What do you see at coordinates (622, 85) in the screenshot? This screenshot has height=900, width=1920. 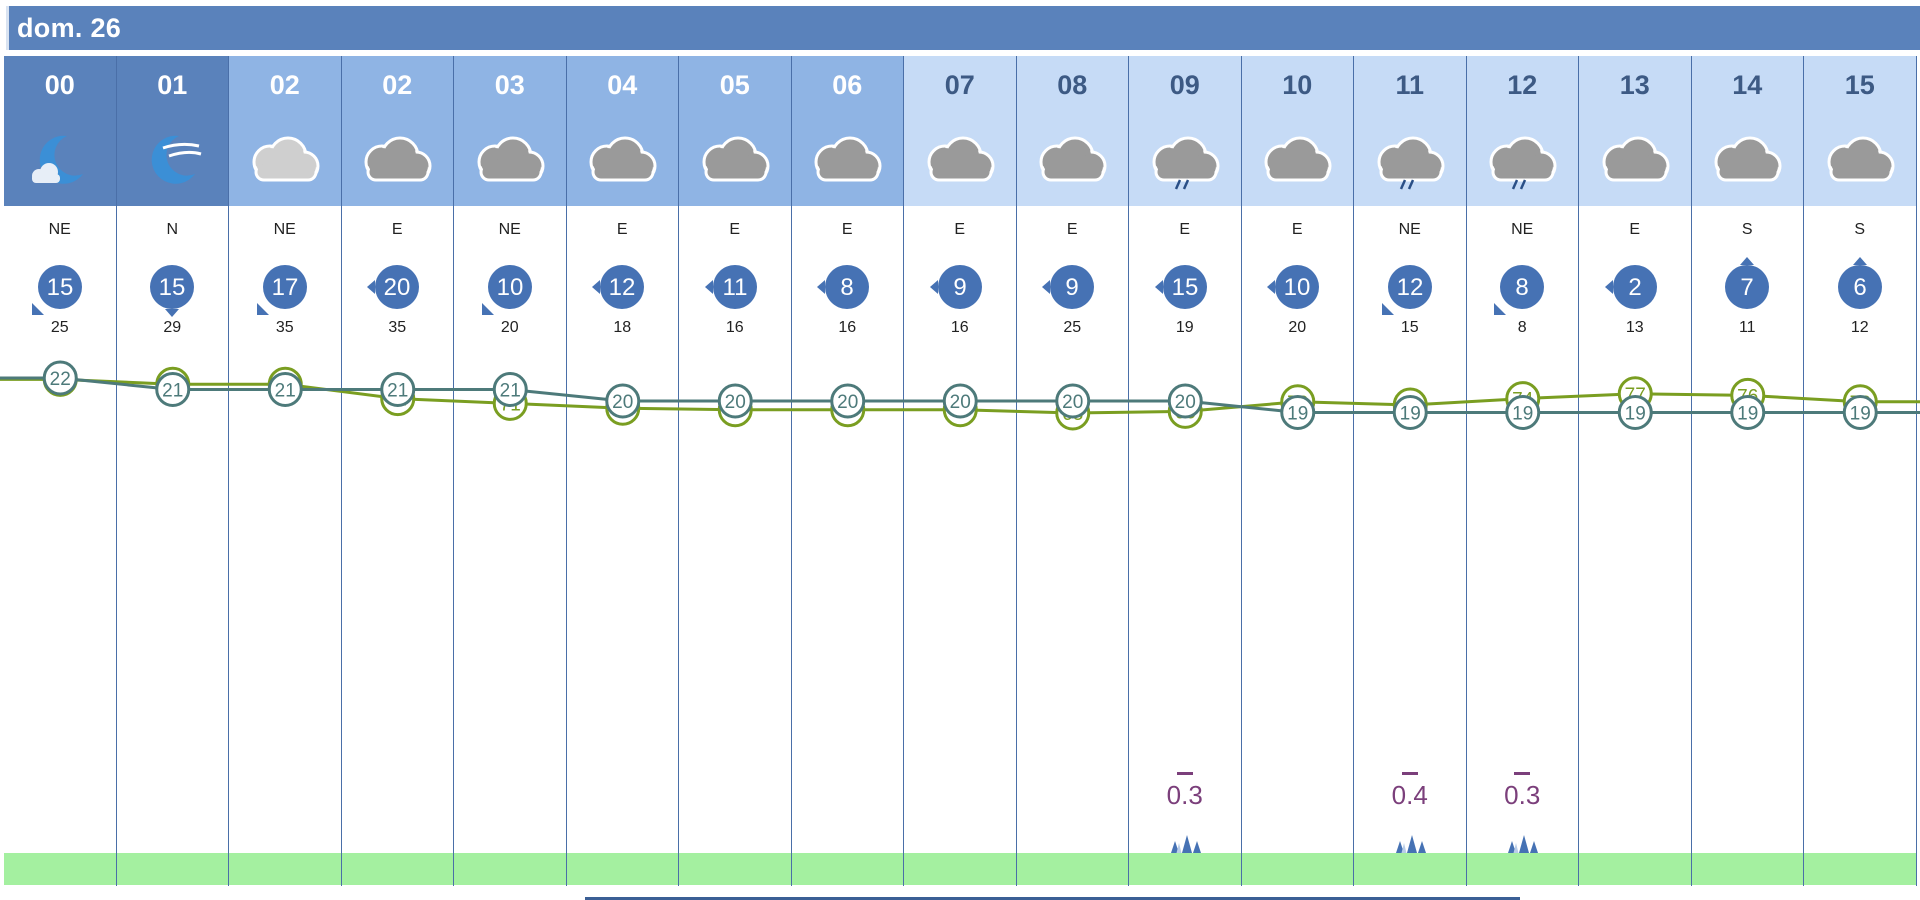 I see `hour-label: 04` at bounding box center [622, 85].